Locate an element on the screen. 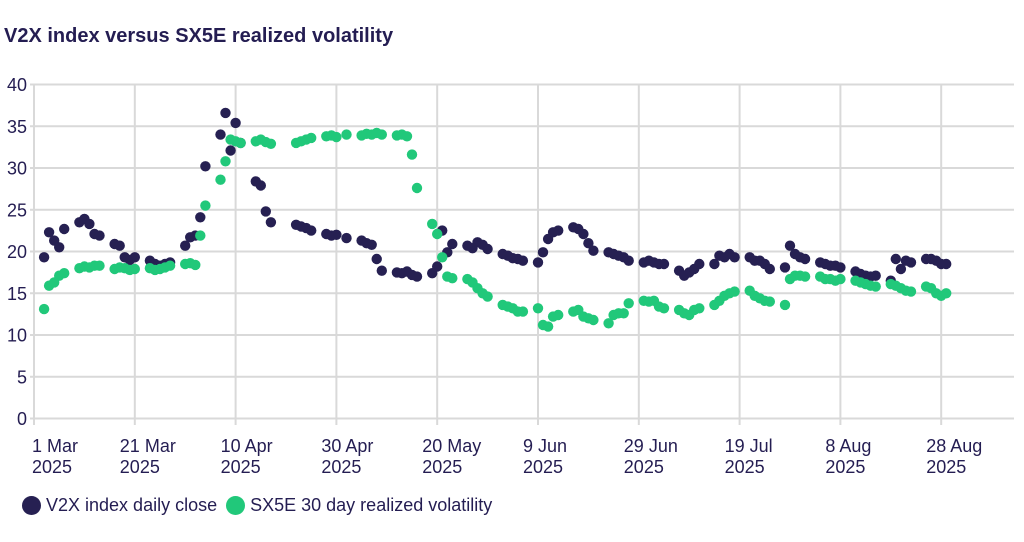  y-tick-label: 25 is located at coordinates (17, 210).